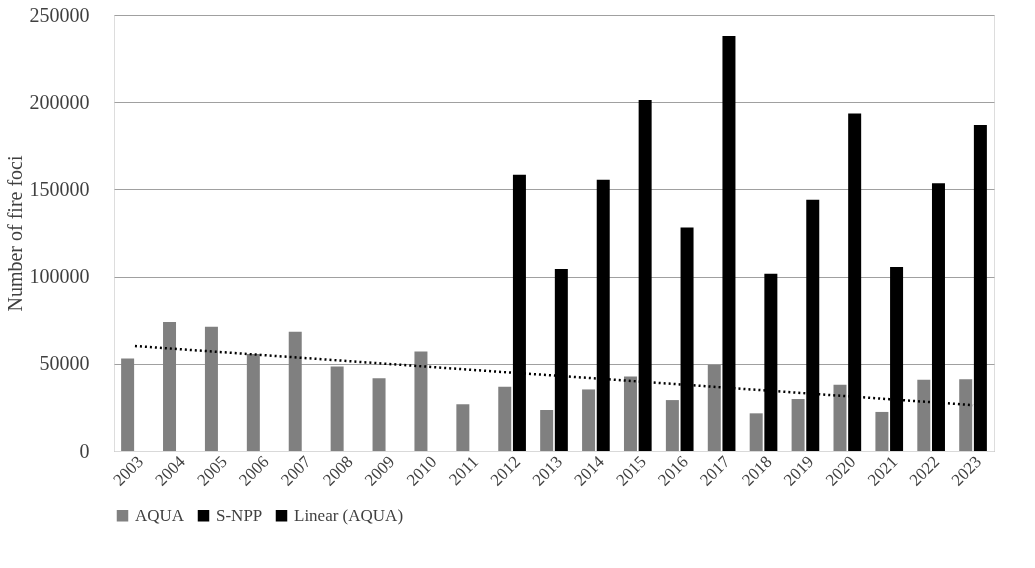 This screenshot has width=1035, height=568. What do you see at coordinates (59, 276) in the screenshot?
I see `y-tick-label: 100000` at bounding box center [59, 276].